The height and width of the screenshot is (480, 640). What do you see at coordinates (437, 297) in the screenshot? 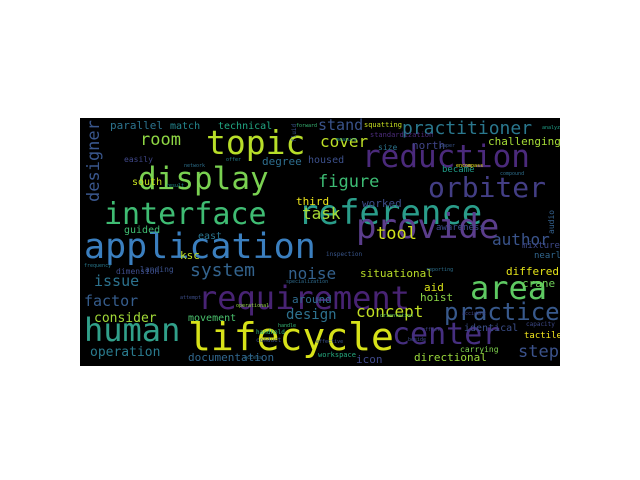
I see `cloud-word: hoist` at bounding box center [437, 297].